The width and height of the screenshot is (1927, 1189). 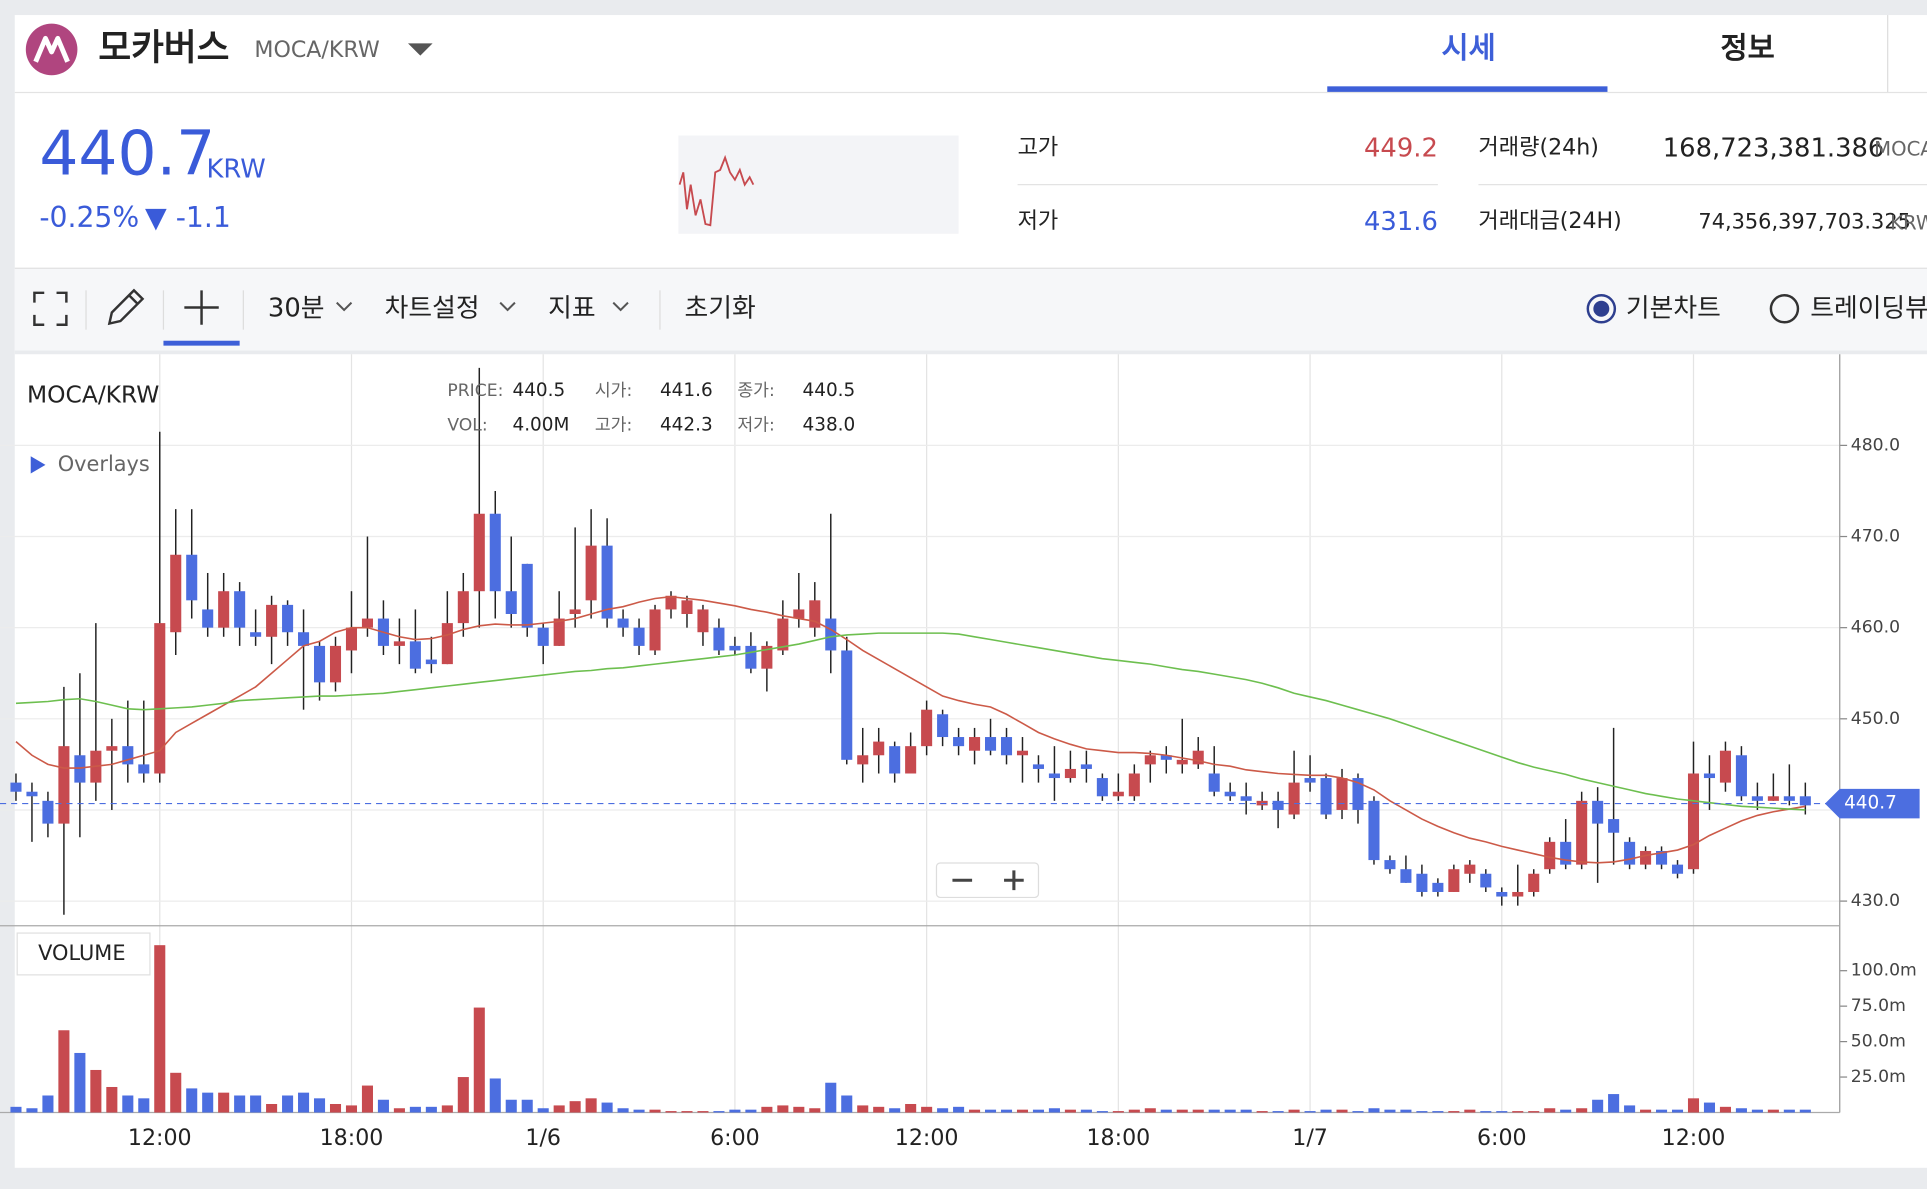 I want to click on x-tick-label: 6:00, so click(x=735, y=1138).